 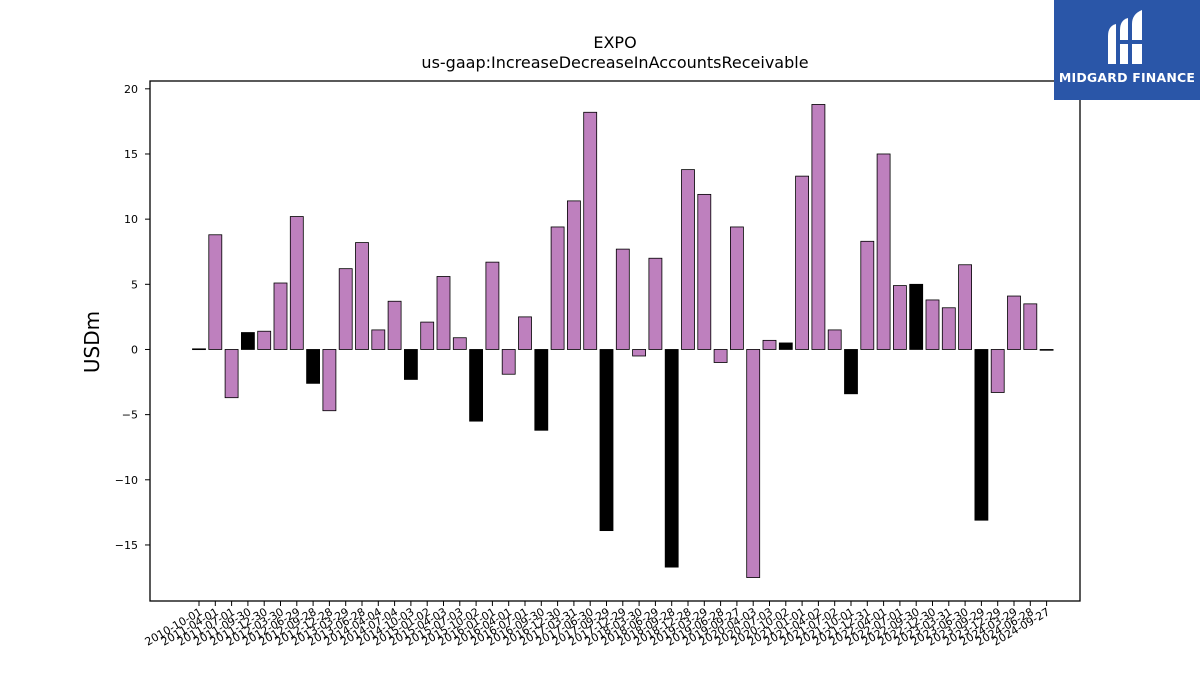 I want to click on y-tick-label: 0, so click(x=134, y=349).